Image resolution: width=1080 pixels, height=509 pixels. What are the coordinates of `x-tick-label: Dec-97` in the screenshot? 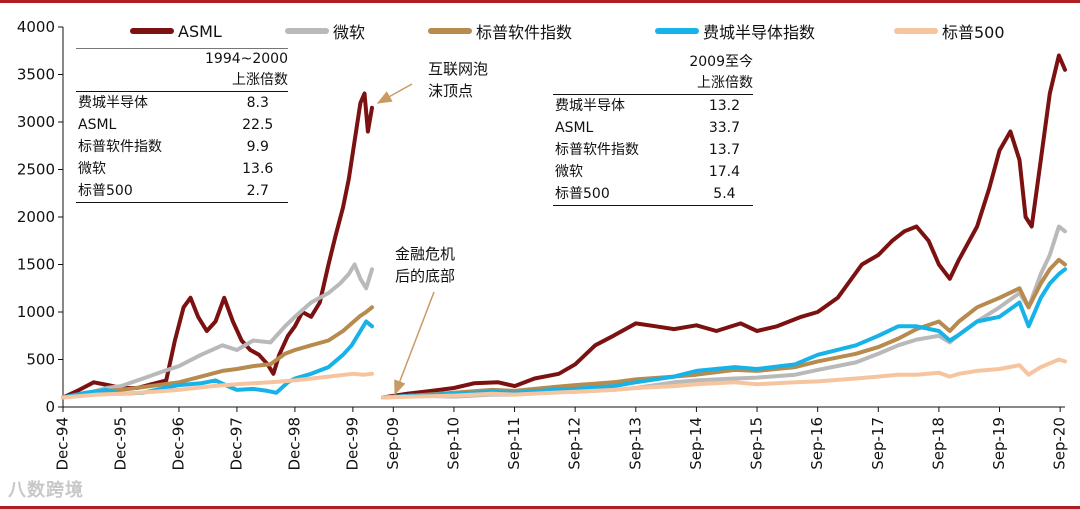 It's located at (236, 444).